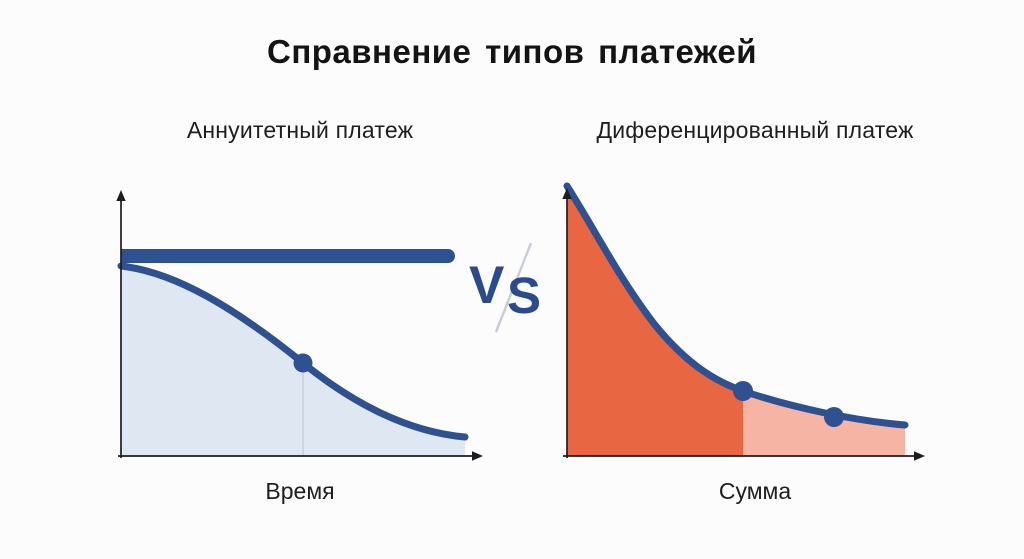 Image resolution: width=1024 pixels, height=559 pixels. Describe the element at coordinates (524, 295) in the screenshot. I see `vs-letter-s: S` at that location.